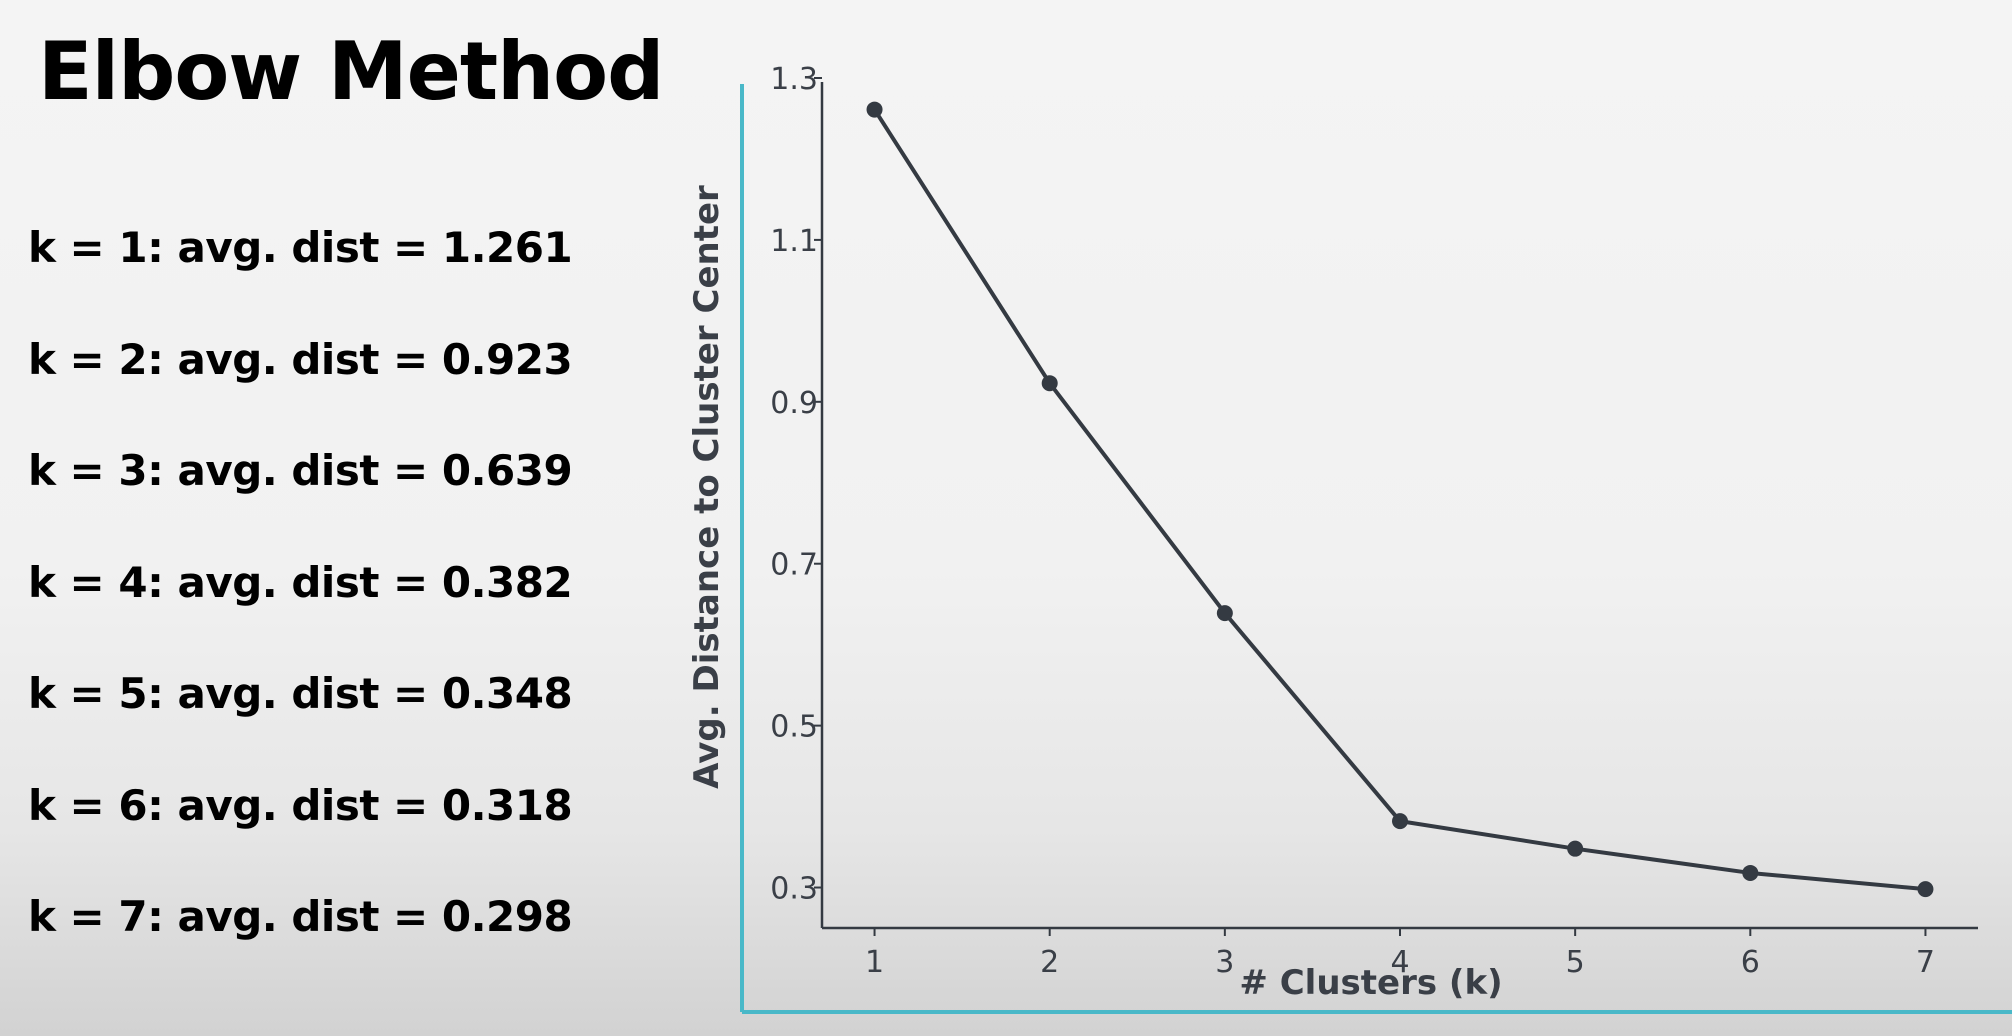  Describe the element at coordinates (1750, 962) in the screenshot. I see `x-tick-label: 6` at that location.